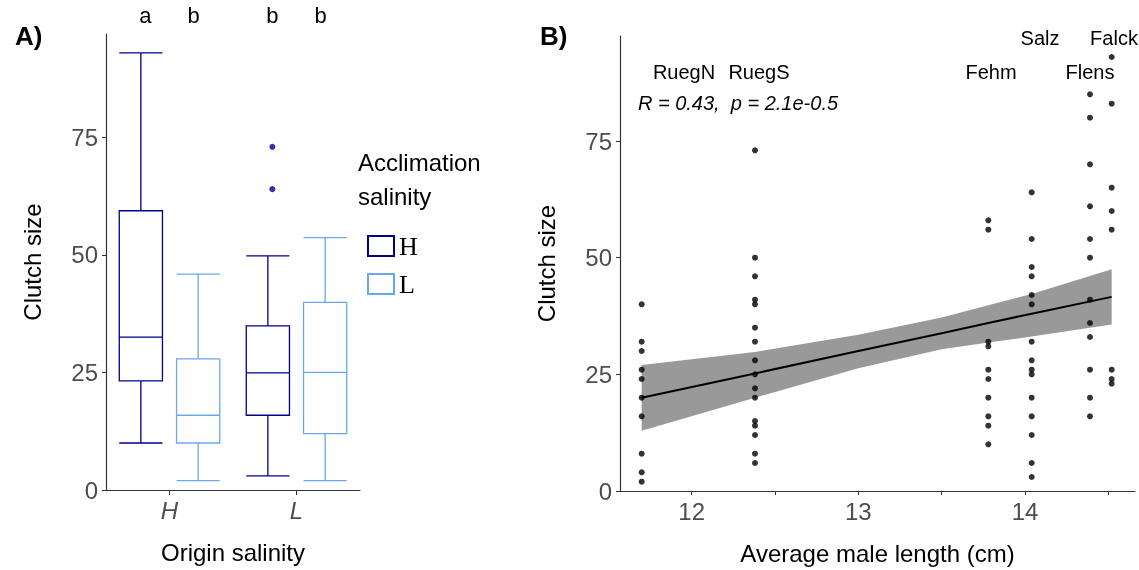 The height and width of the screenshot is (570, 1139). I want to click on annotation: R = 0.43, p = 2.1e-0.5, so click(738, 103).